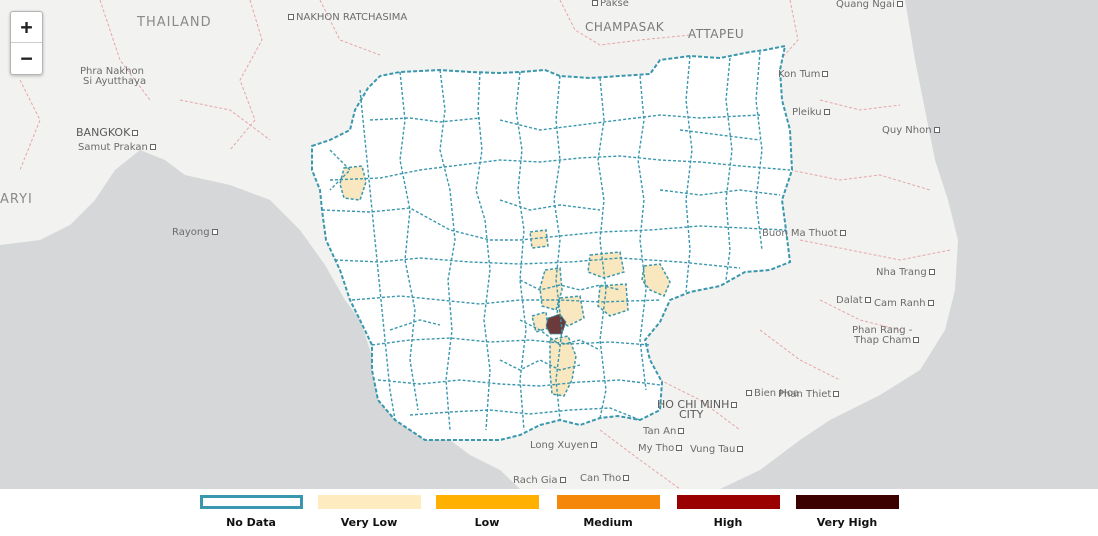  I want to click on zoom-control: + −, so click(26, 43).